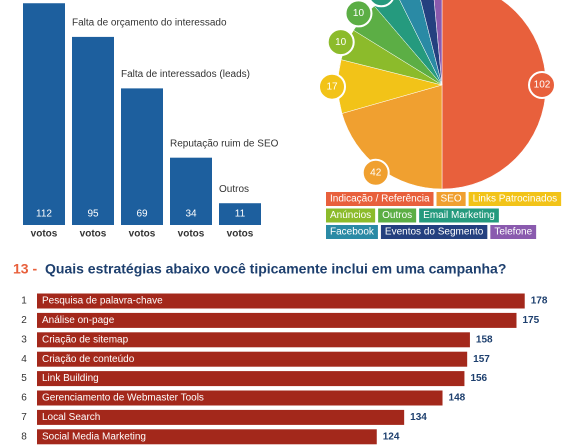  Describe the element at coordinates (391, 436) in the screenshot. I see `bar-value: 124` at that location.